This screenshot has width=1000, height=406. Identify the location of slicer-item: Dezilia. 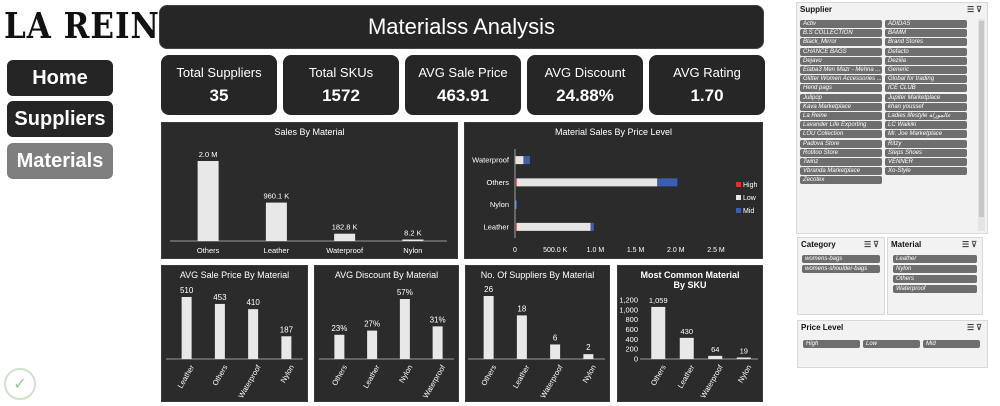
(926, 60).